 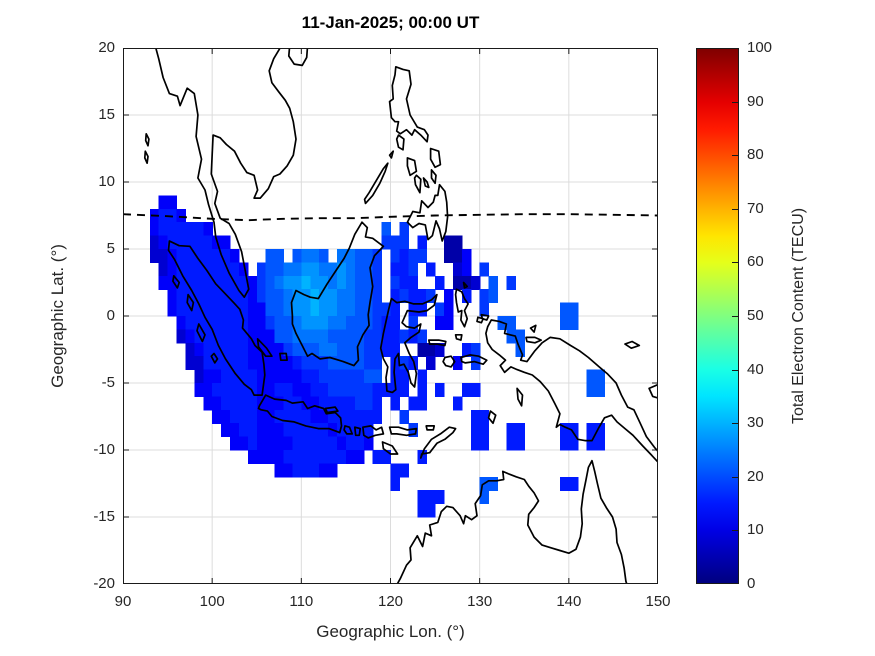 What do you see at coordinates (390, 601) in the screenshot?
I see `x-tick-label: 120` at bounding box center [390, 601].